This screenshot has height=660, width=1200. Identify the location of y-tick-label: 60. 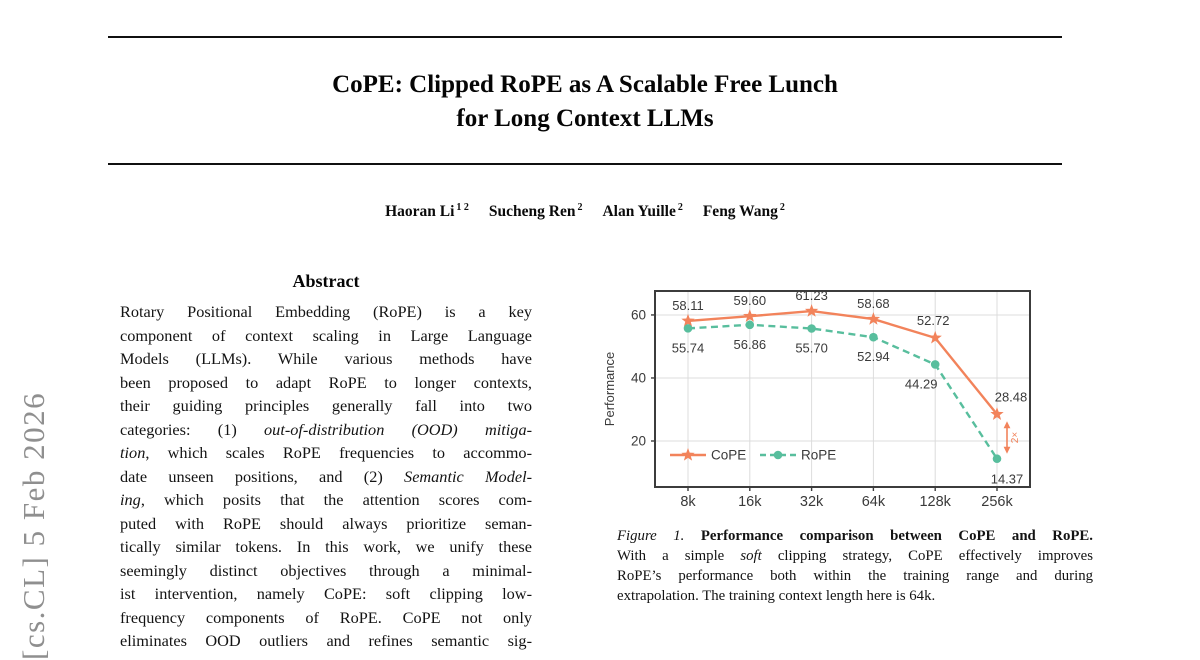
(638, 314).